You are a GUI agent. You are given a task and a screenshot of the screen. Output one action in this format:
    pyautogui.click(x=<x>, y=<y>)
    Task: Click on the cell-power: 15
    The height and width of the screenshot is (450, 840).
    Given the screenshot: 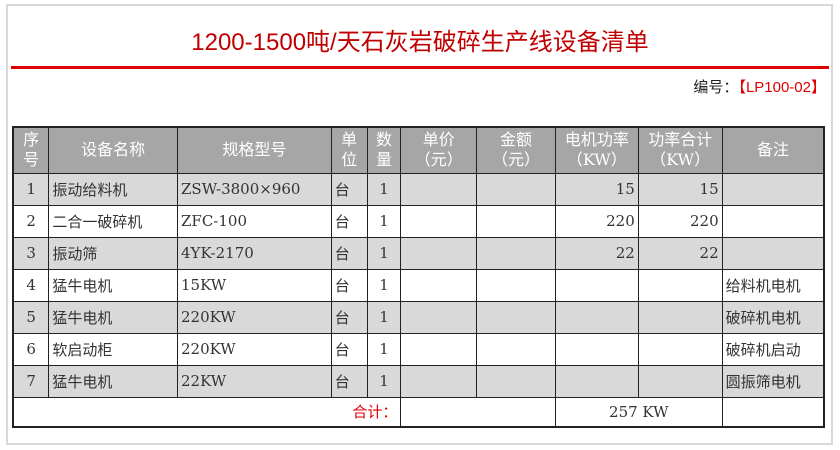 What is the action you would take?
    pyautogui.click(x=596, y=189)
    